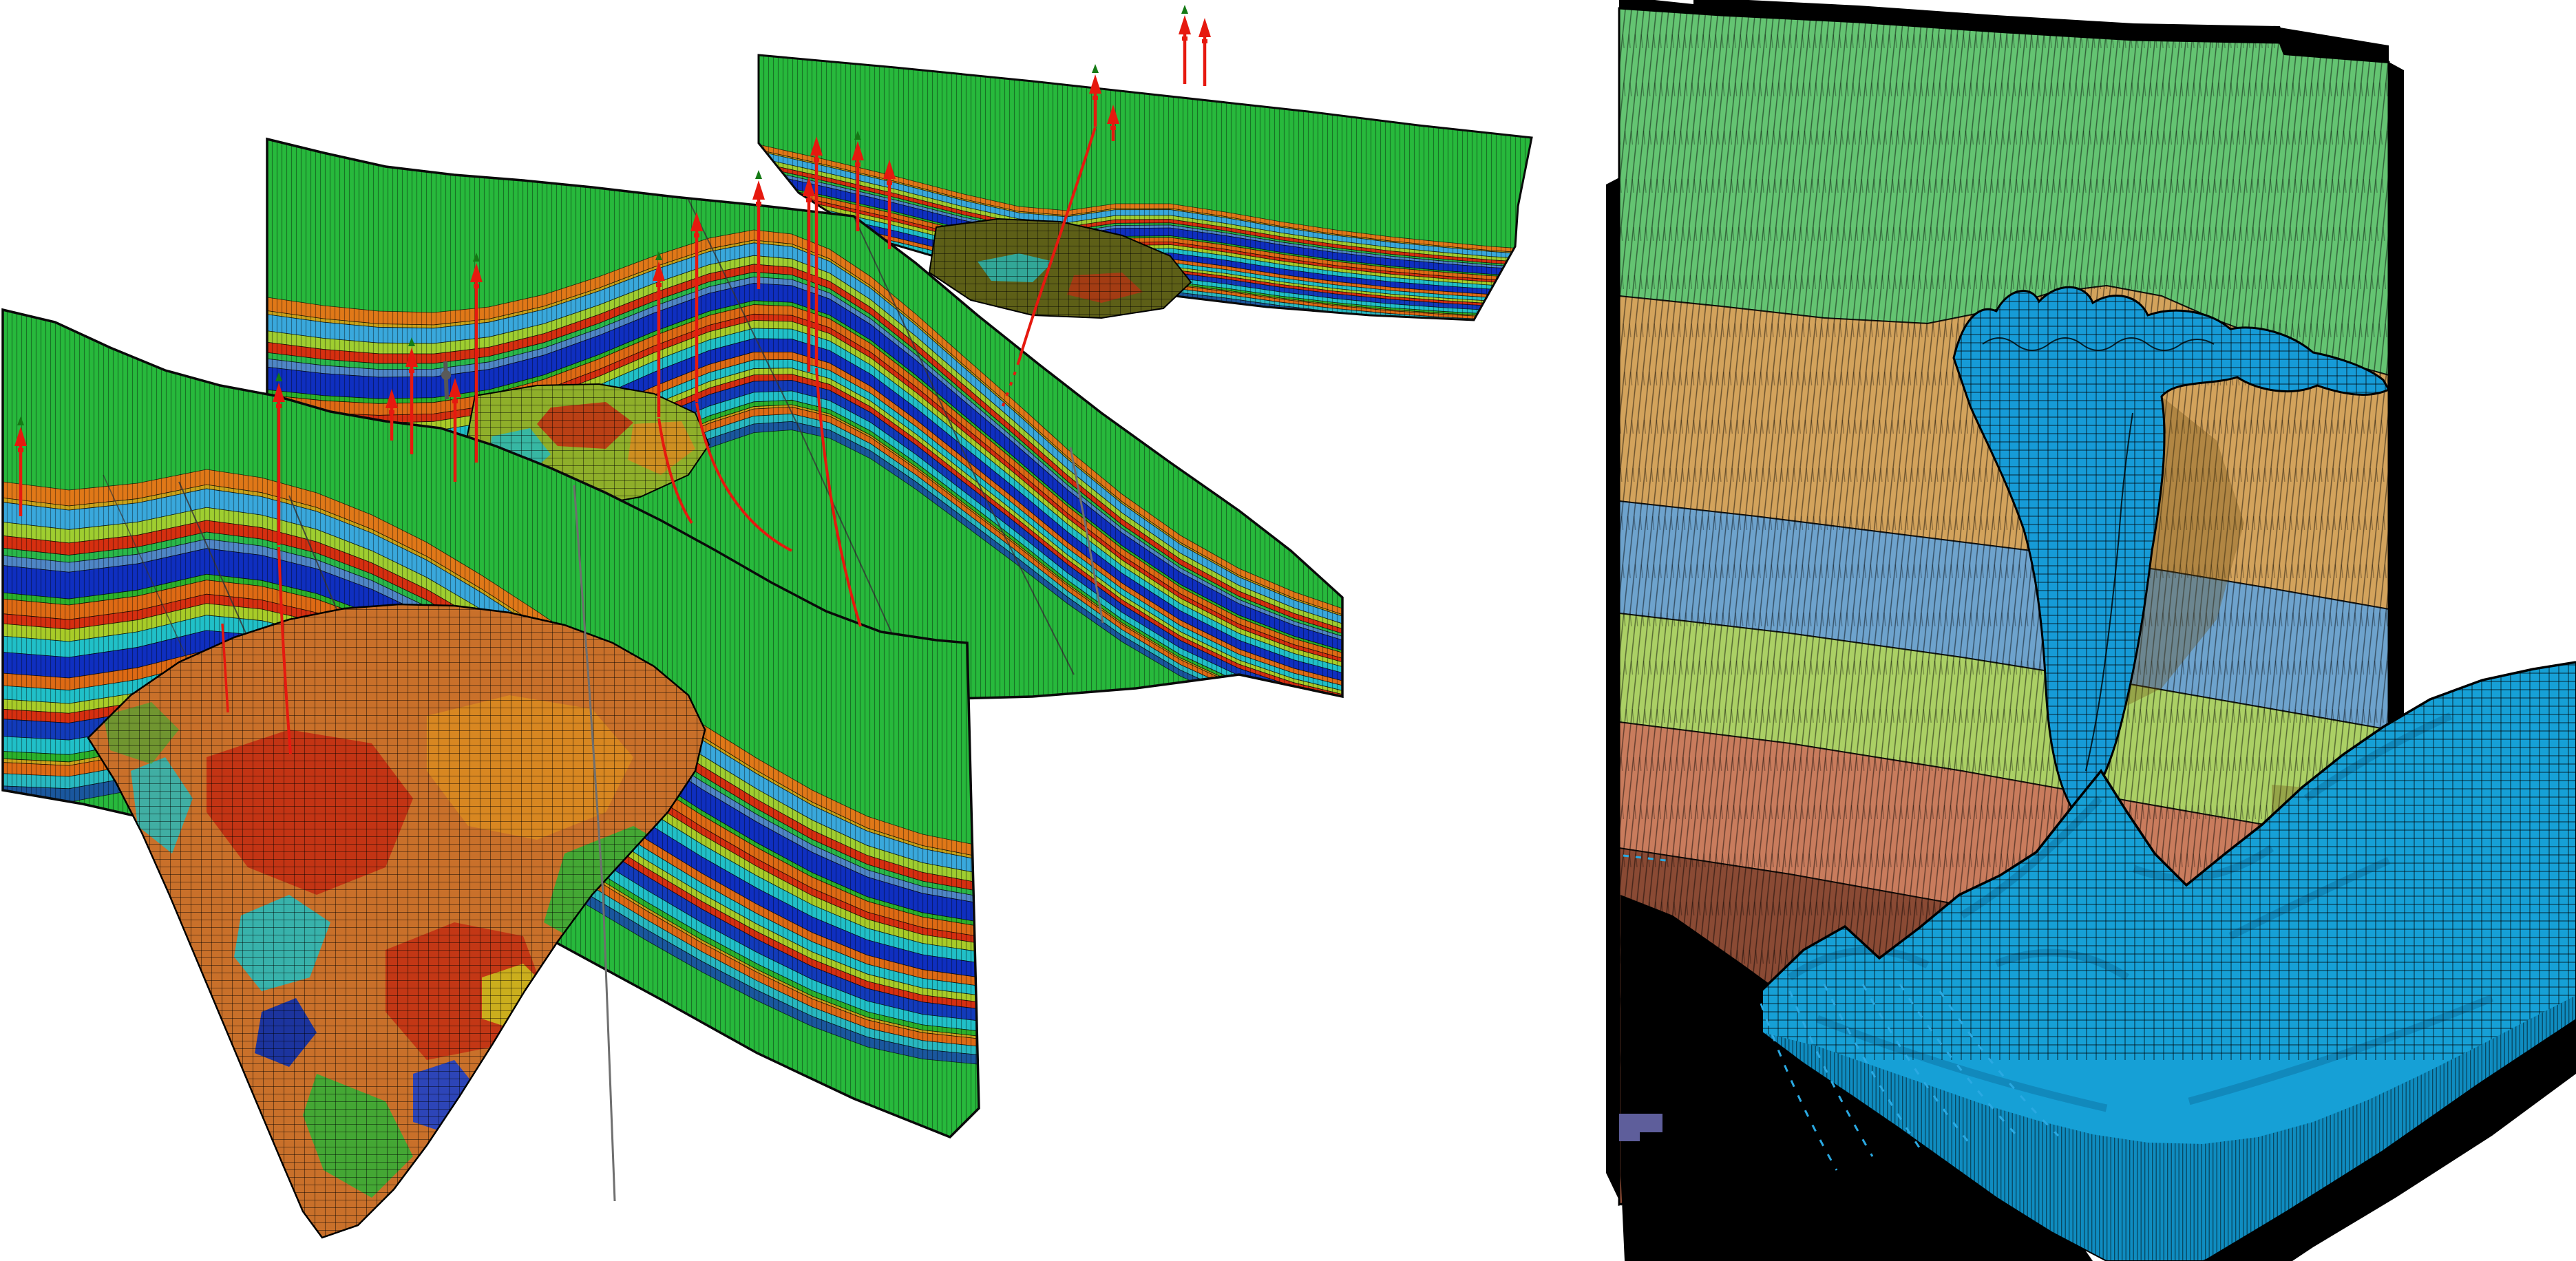 The width and height of the screenshot is (2576, 1261). What do you see at coordinates (1060, 268) in the screenshot?
I see `buried-surface-mesh` at bounding box center [1060, 268].